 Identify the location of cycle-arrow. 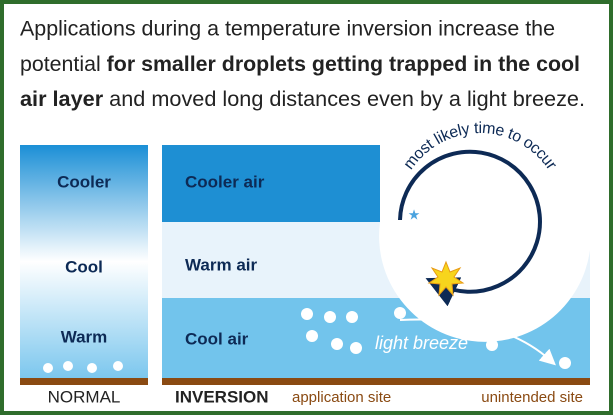
(470, 228).